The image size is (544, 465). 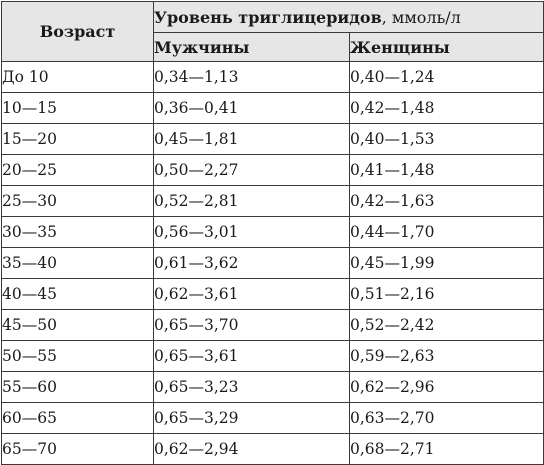 What do you see at coordinates (446, 139) in the screenshot?
I see `women-value-cell: 0,40—1,53` at bounding box center [446, 139].